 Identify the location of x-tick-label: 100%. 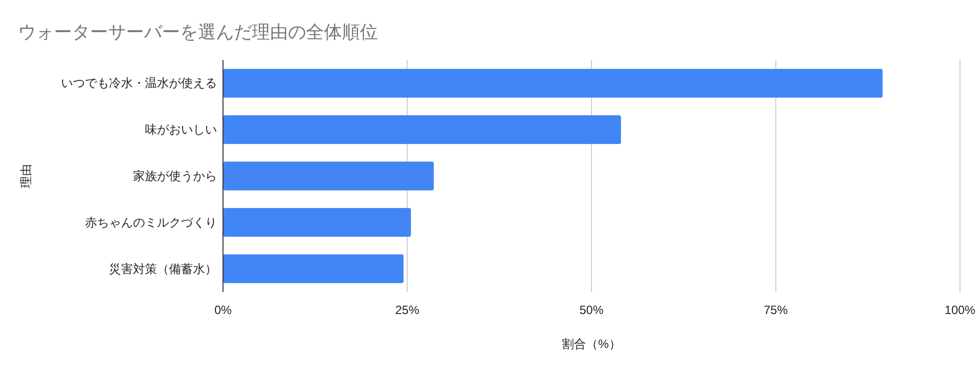
(960, 310).